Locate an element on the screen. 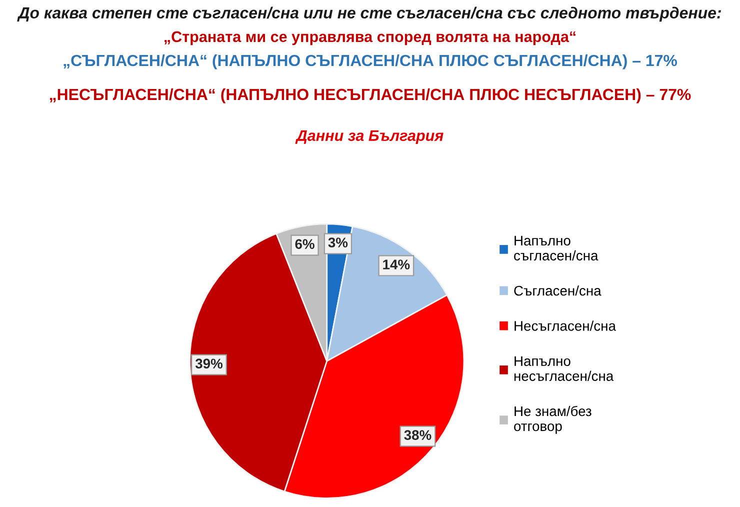 The image size is (740, 507). chart-subtitle: „Страната ми се управлява според волята на народа“ is located at coordinates (370, 38).